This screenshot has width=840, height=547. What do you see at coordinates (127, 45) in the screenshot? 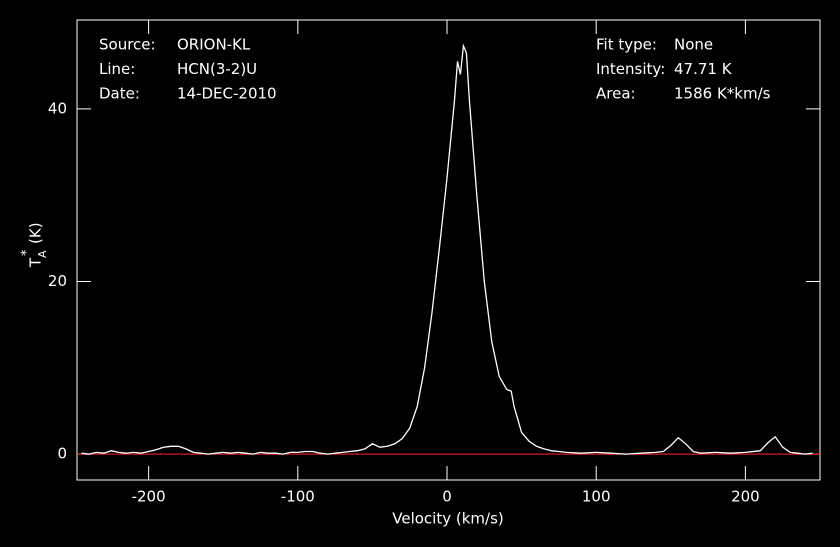
I see `info-key: Source:` at bounding box center [127, 45].